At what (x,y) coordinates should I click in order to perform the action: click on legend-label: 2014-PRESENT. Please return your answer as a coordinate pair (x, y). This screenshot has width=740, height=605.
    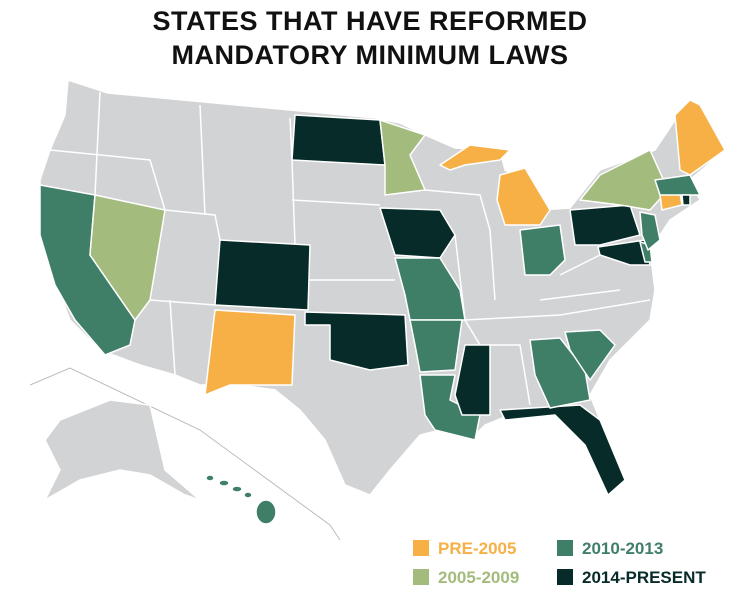
    Looking at the image, I should click on (644, 577).